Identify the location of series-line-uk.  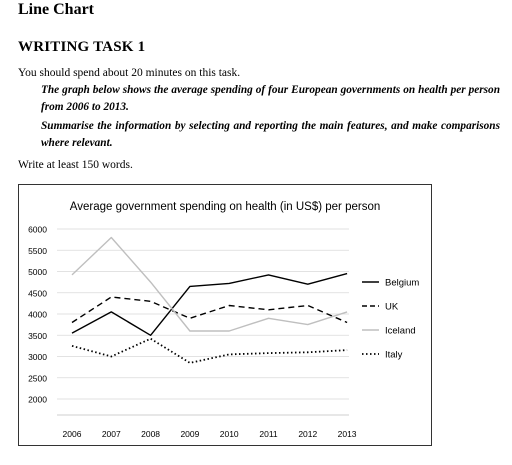
(209, 310).